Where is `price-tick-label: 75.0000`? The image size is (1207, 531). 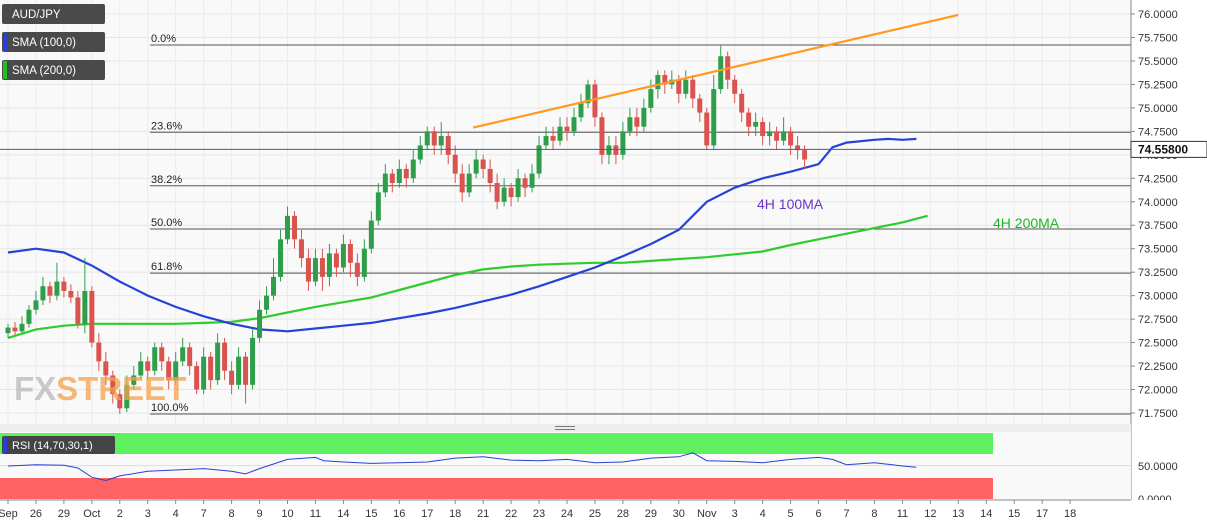 price-tick-label: 75.0000 is located at coordinates (1158, 109).